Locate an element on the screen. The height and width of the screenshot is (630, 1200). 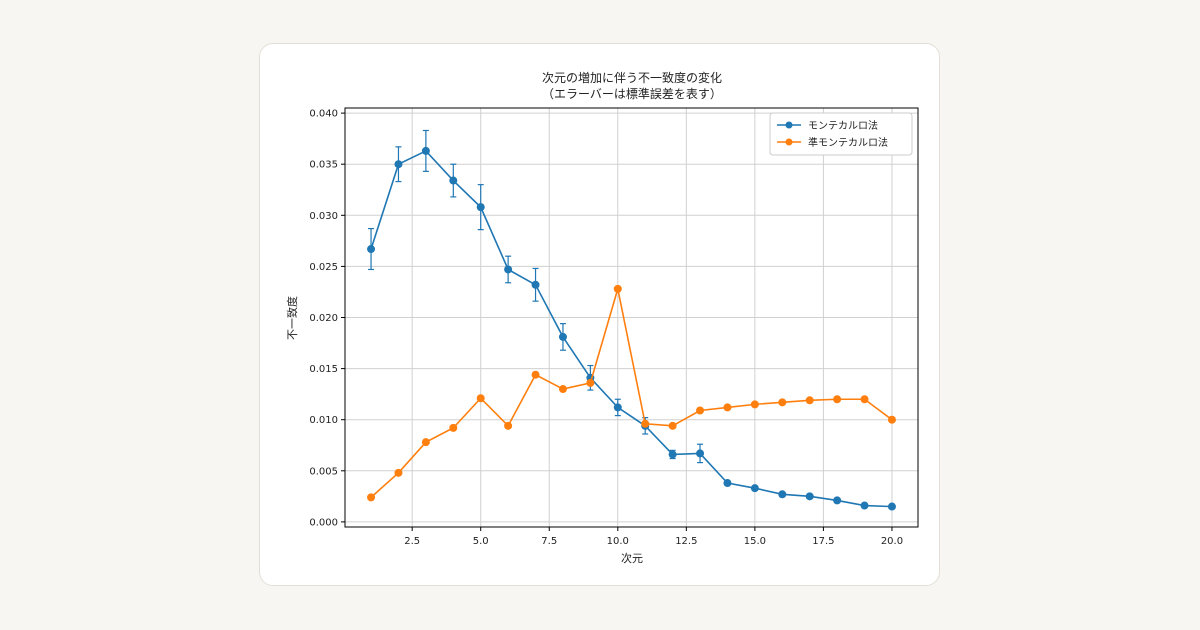
legend-label: モンテカルロ法 is located at coordinates (843, 125).